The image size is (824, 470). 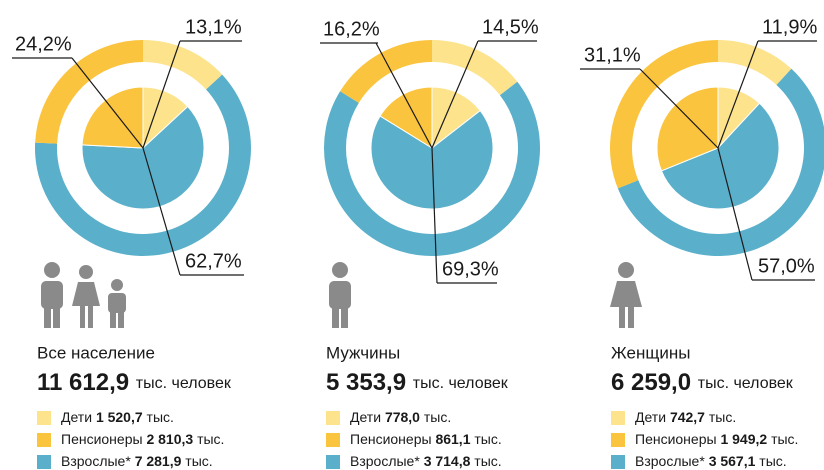 I want to click on legend-amount: 778,0, so click(x=402, y=417).